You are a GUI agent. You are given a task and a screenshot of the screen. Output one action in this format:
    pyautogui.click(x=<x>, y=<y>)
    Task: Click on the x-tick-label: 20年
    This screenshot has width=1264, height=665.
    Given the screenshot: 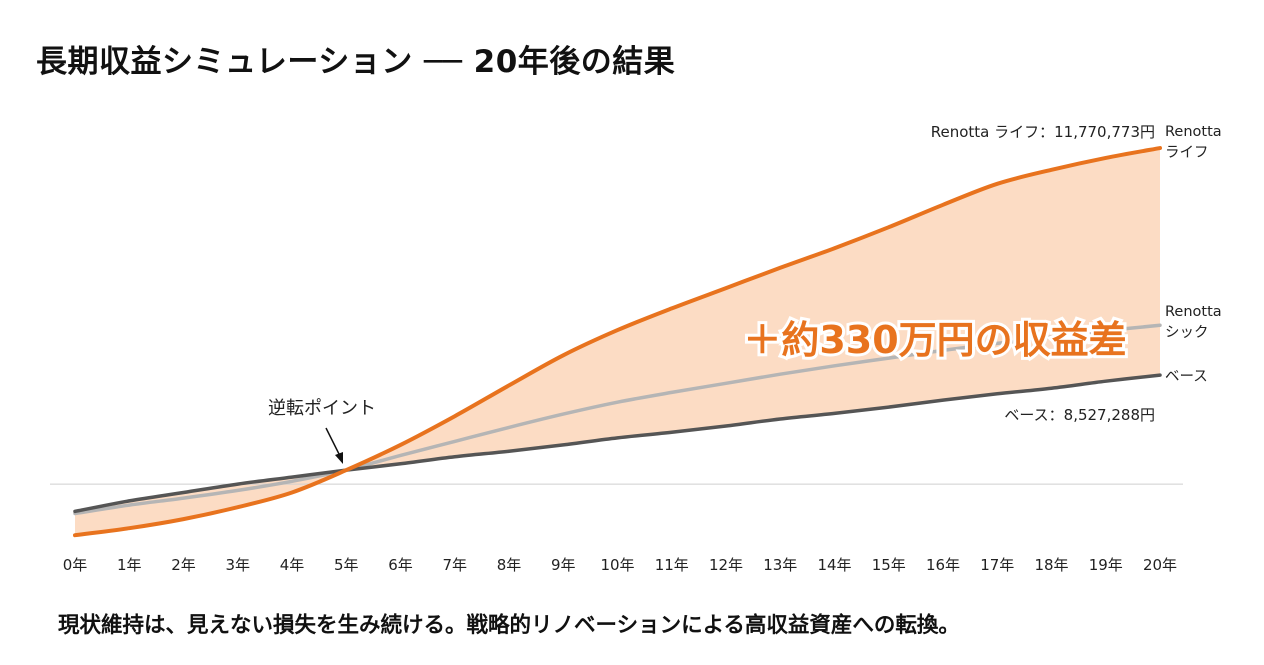 What is the action you would take?
    pyautogui.click(x=1160, y=565)
    